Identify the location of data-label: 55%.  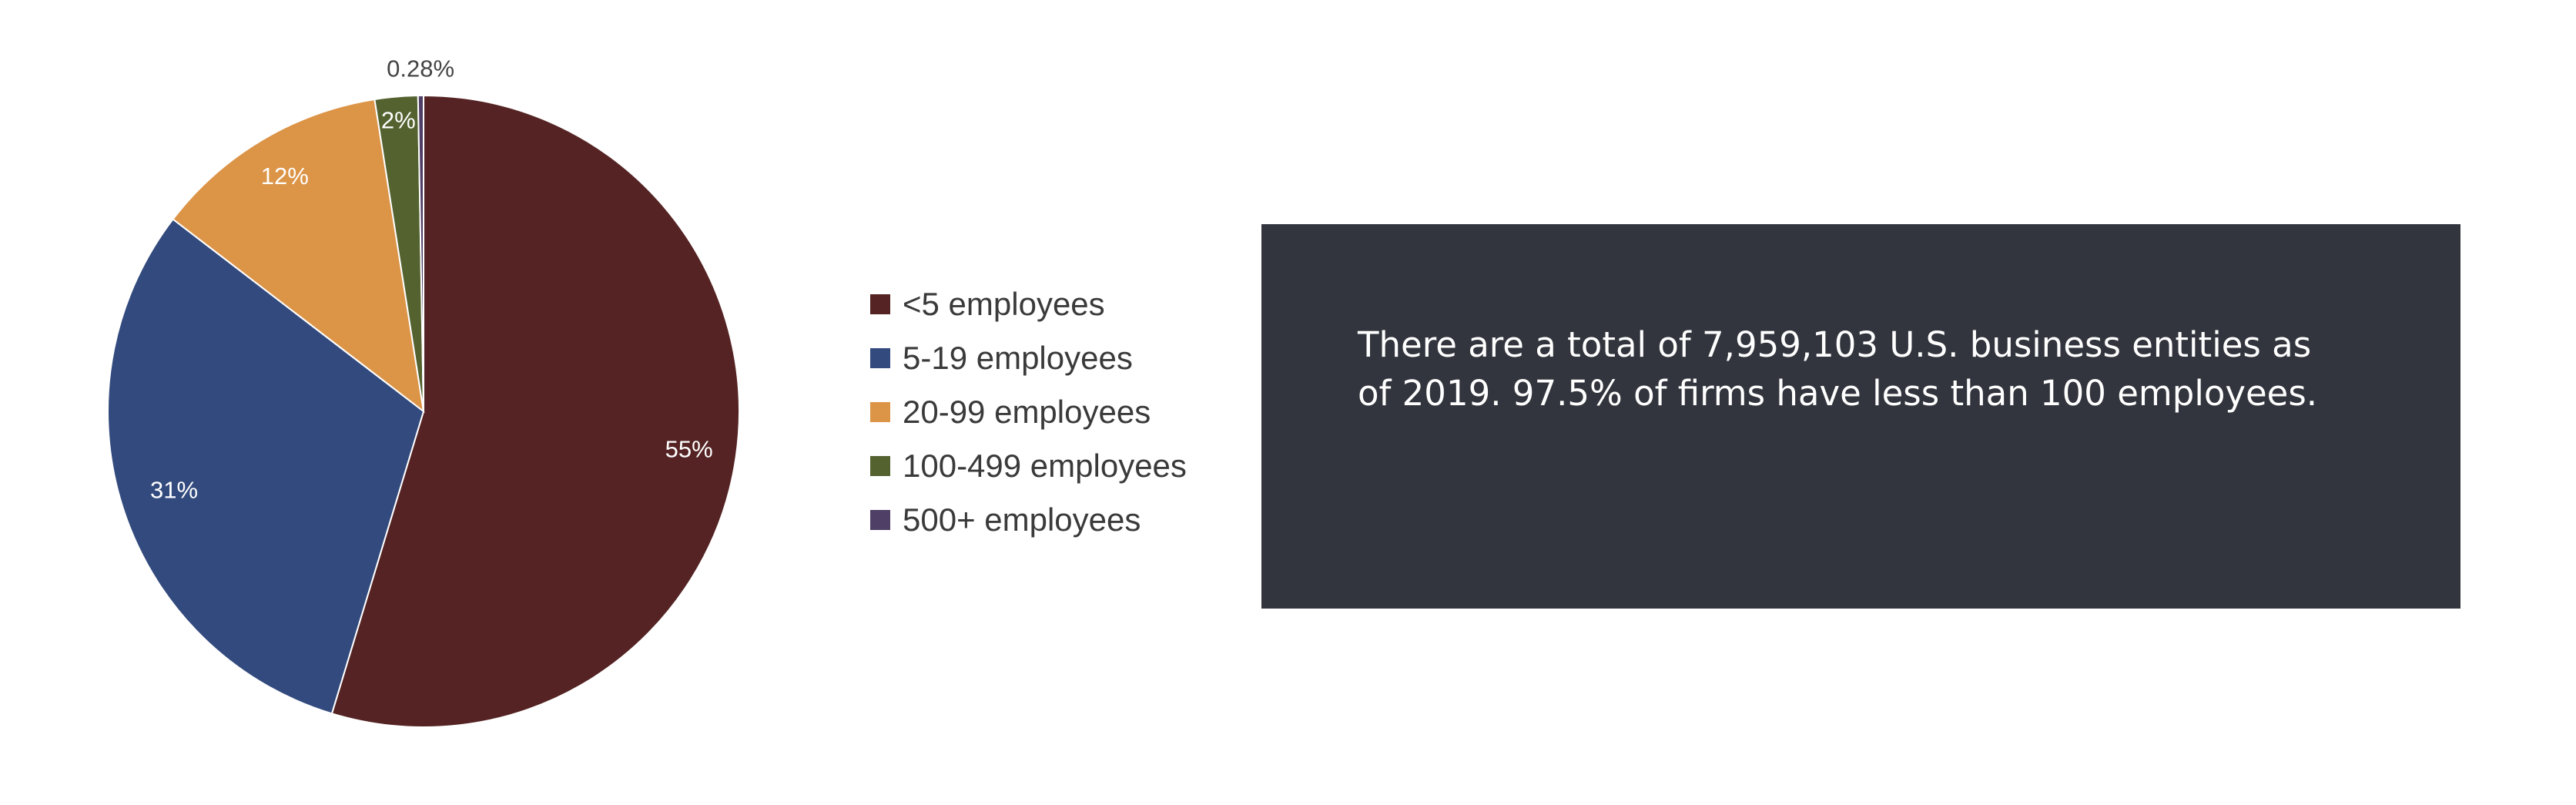
(689, 448).